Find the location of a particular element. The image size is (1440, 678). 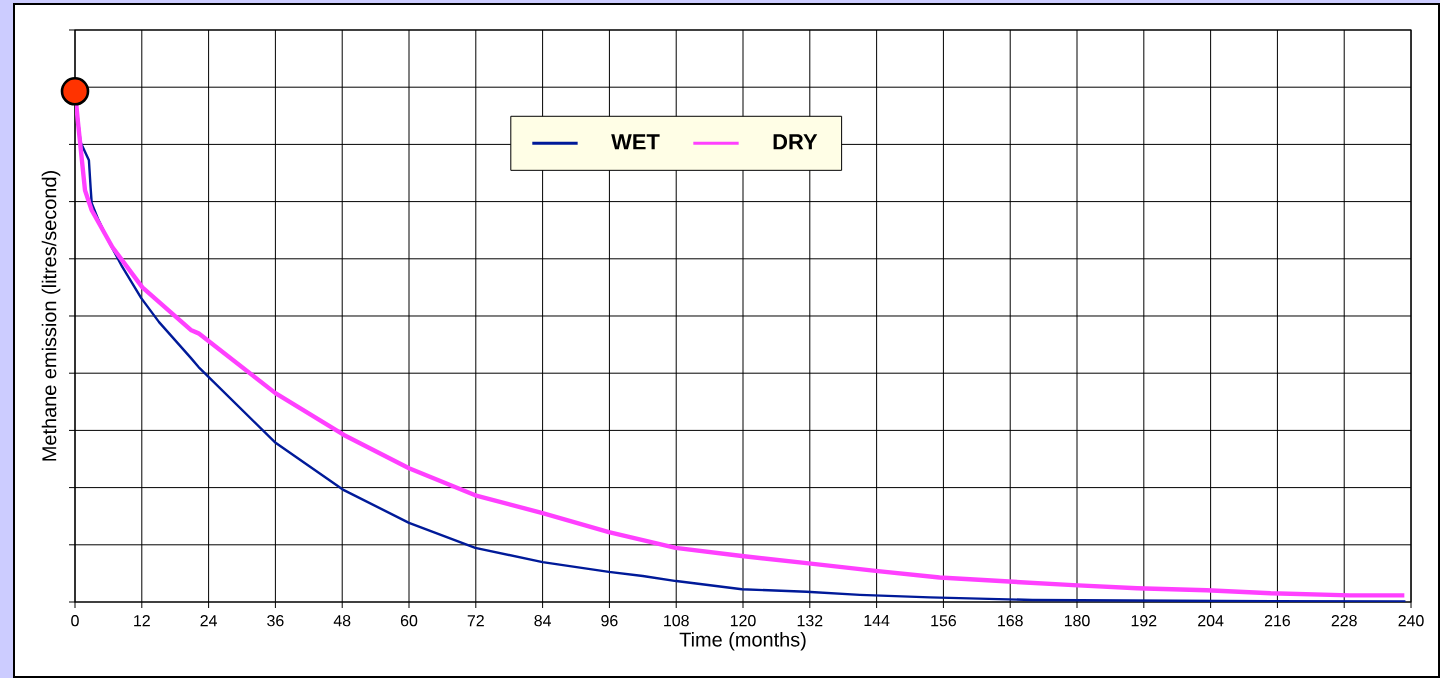

x-tick-label: 204 is located at coordinates (1211, 621).